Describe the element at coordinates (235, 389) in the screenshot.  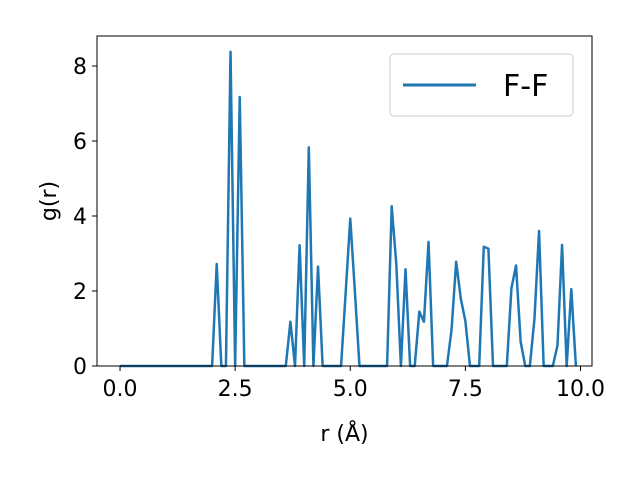
I see `x-tick-label: 2.5` at that location.